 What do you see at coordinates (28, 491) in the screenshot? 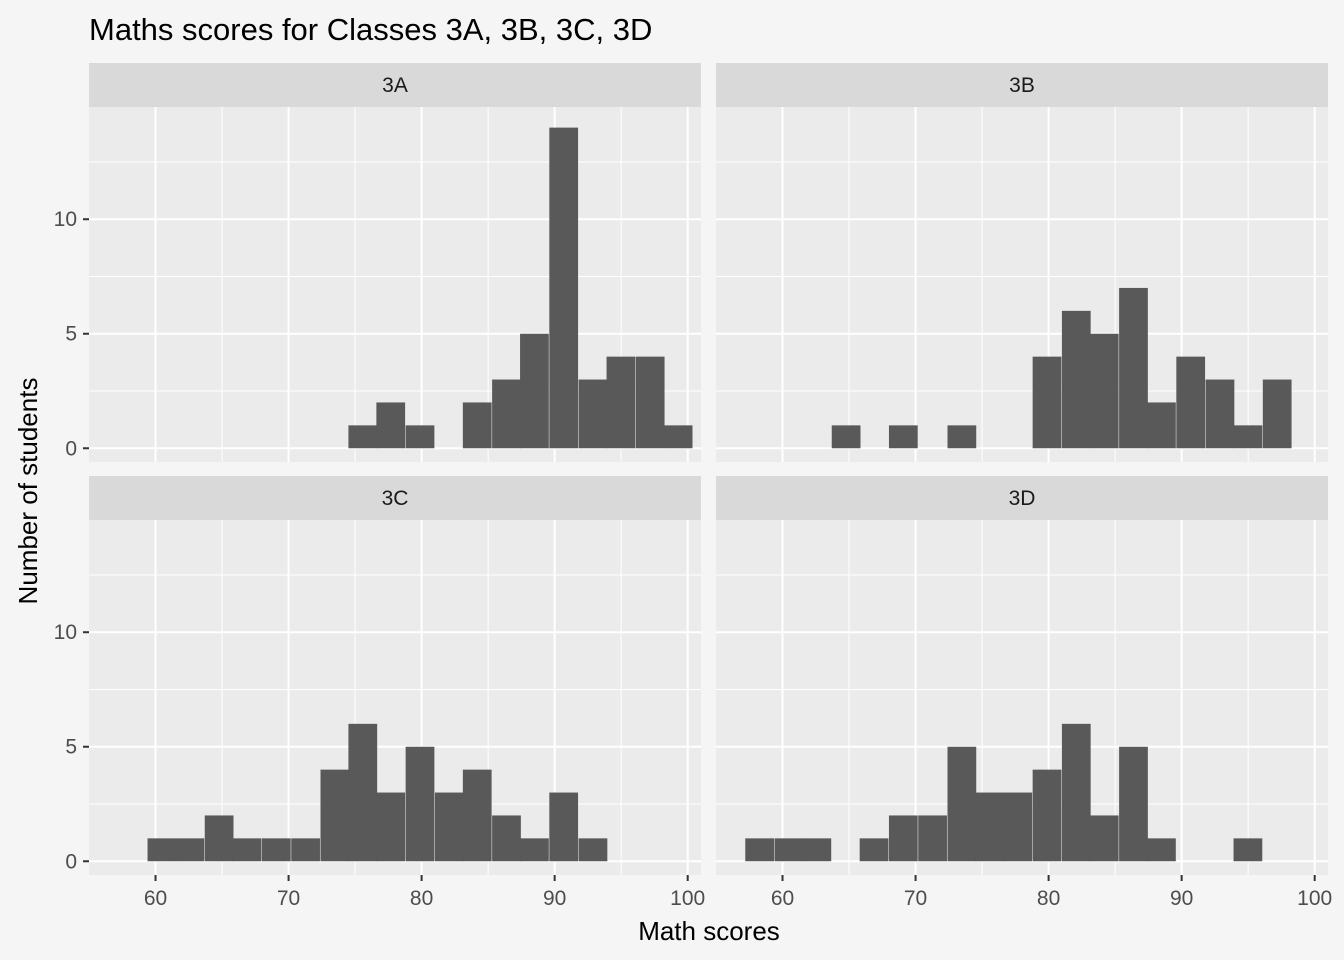
I see `y-axis-title: Number of students` at bounding box center [28, 491].